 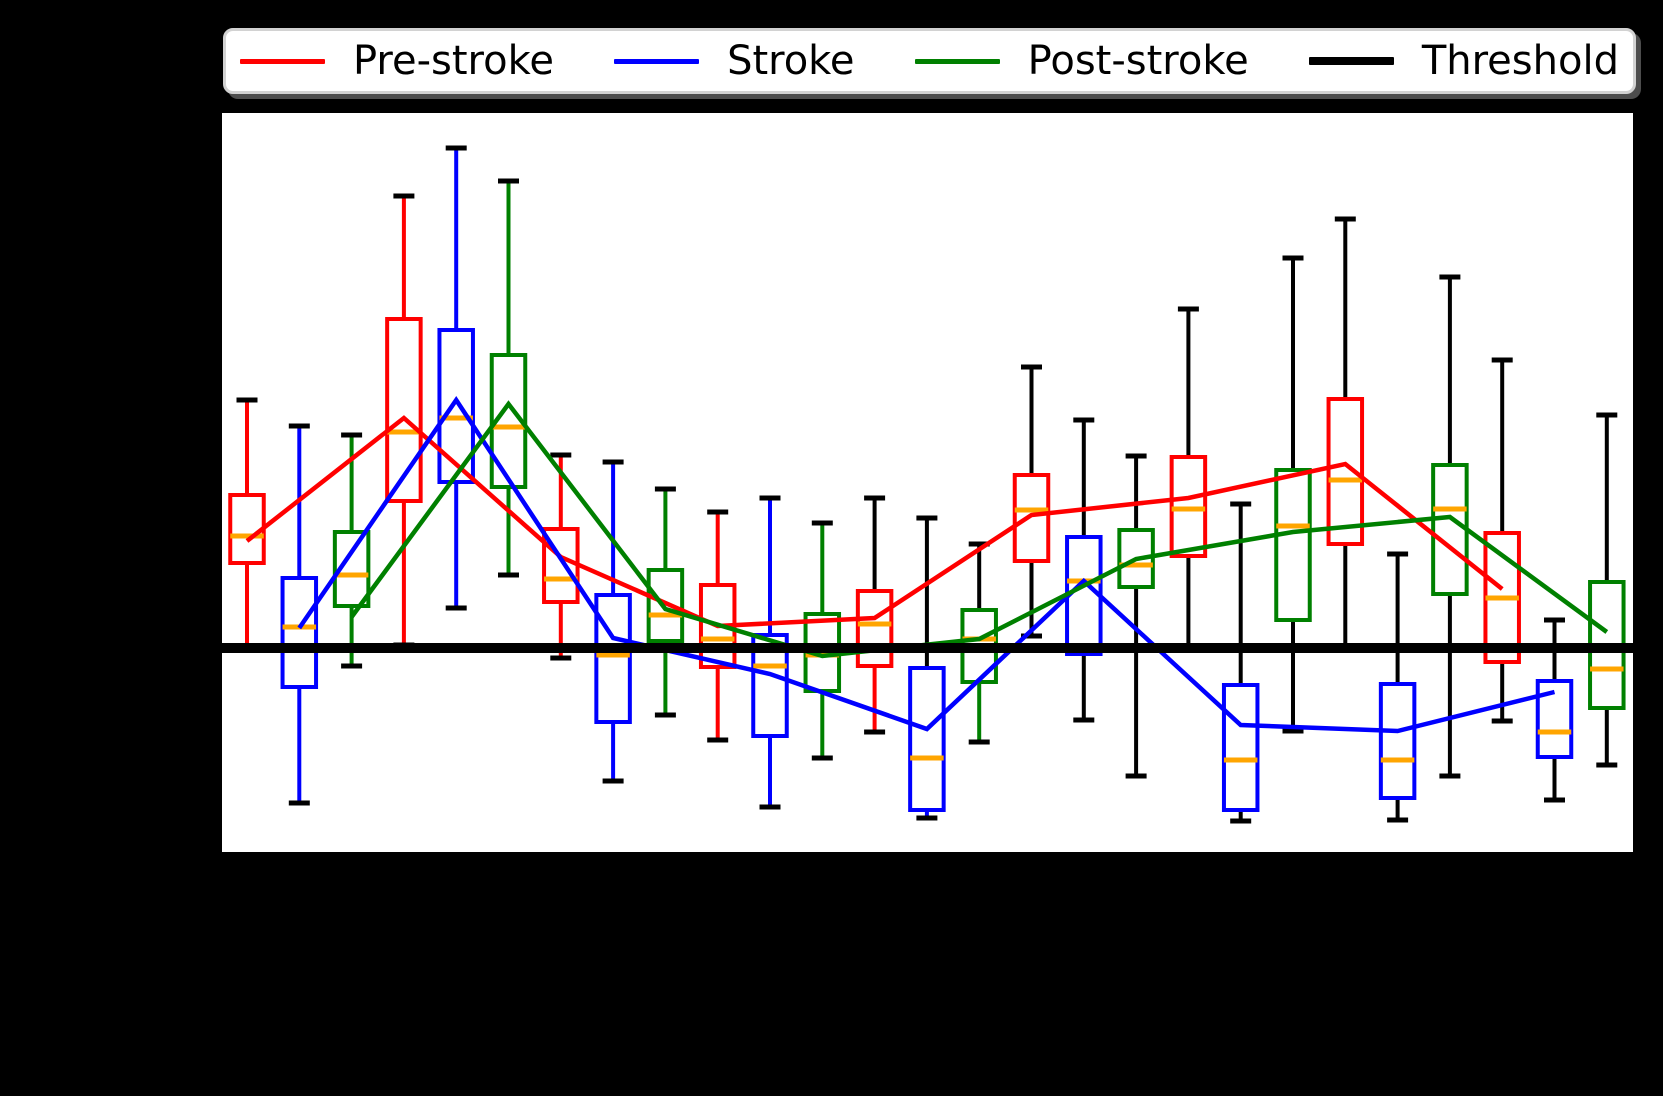 I want to click on legend: Pre-stroke Stroke Post-stroke Threshold, so click(x=929, y=61).